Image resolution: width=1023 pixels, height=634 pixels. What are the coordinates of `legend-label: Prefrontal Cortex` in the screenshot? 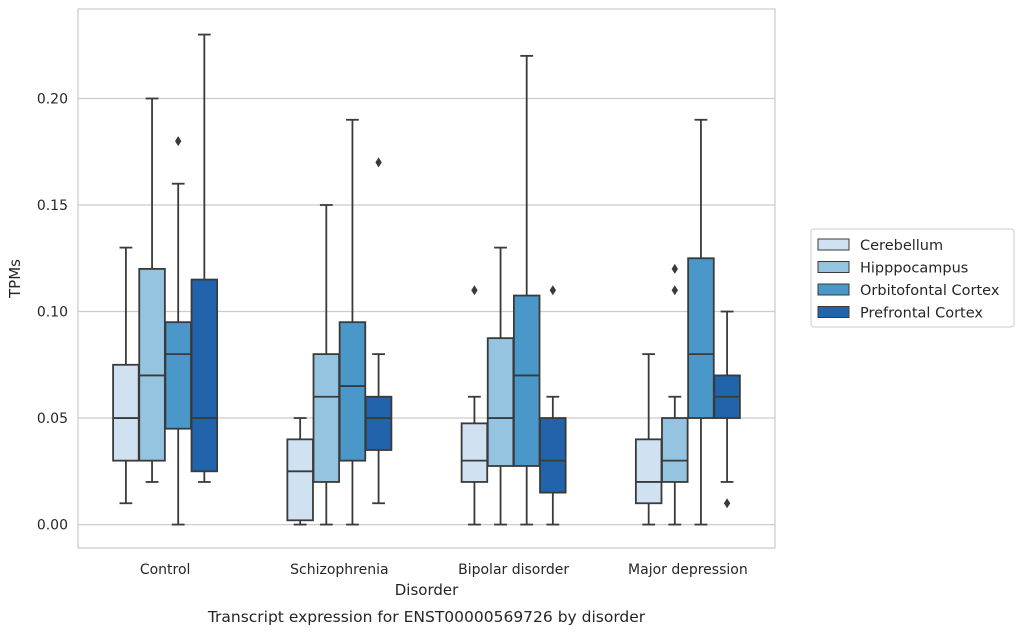 It's located at (921, 314).